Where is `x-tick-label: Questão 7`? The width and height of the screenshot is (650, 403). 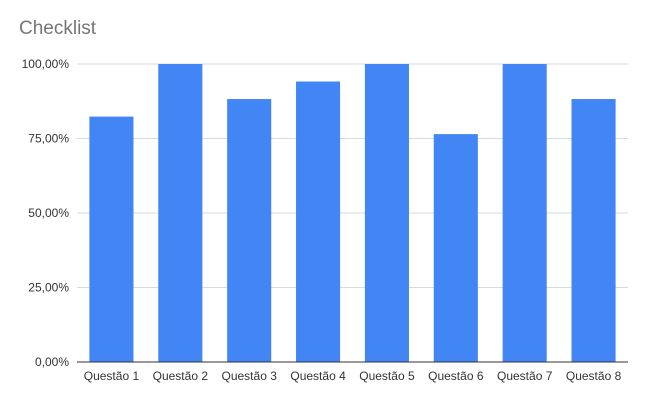
x-tick-label: Questão 7 is located at coordinates (525, 376).